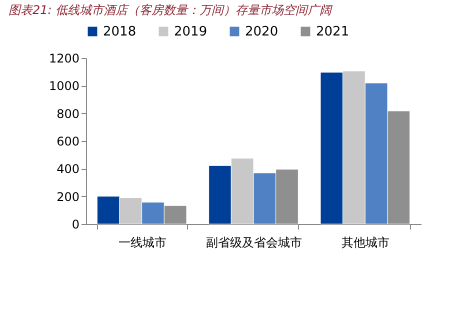 Image resolution: width=457 pixels, height=327 pixels. Describe the element at coordinates (142, 243) in the screenshot. I see `x-tick-label: 一线城市` at that location.